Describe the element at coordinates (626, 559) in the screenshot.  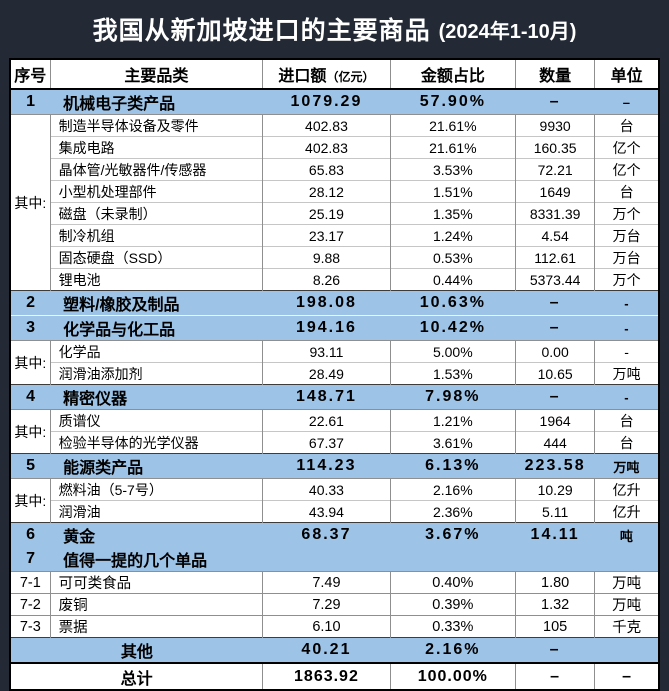
I see `unit-cell` at that location.